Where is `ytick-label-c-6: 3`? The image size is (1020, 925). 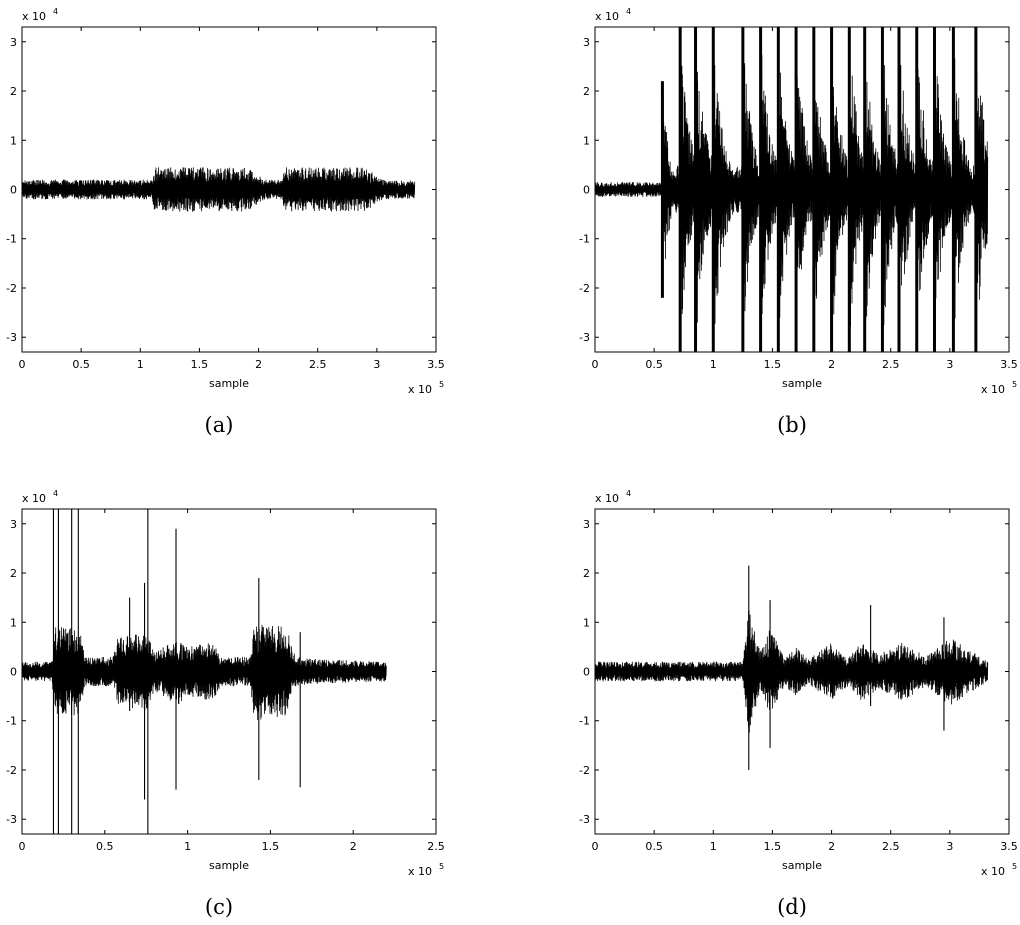 ytick-label-c-6: 3 is located at coordinates (13, 524).